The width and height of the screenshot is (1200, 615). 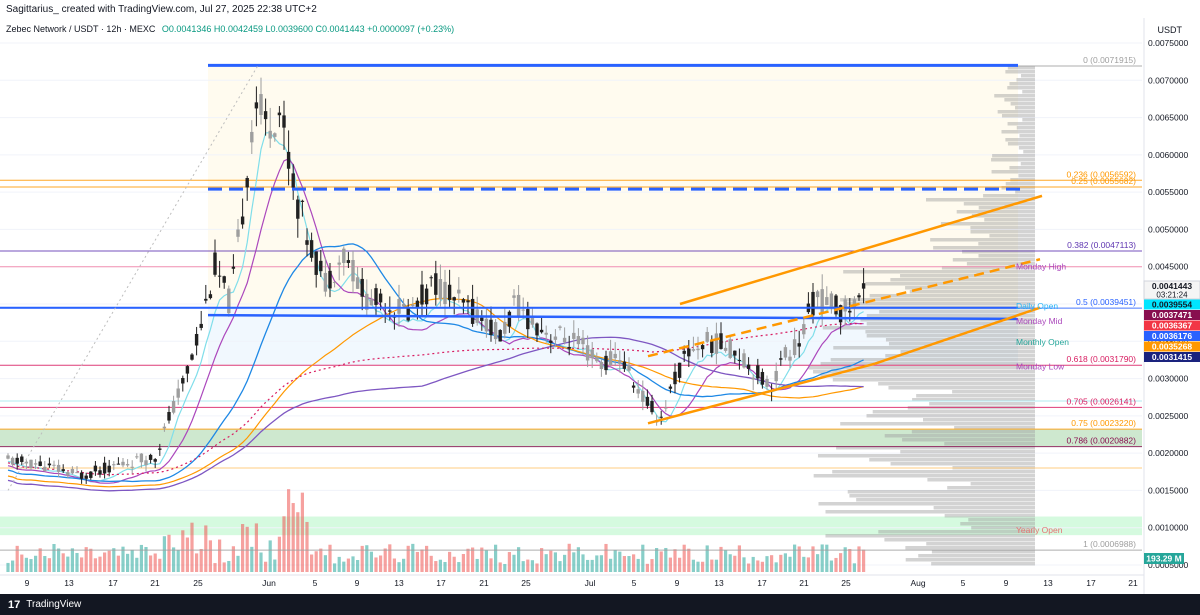 What do you see at coordinates (1172, 336) in the screenshot?
I see `price-badge: 0.0036176` at bounding box center [1172, 336].